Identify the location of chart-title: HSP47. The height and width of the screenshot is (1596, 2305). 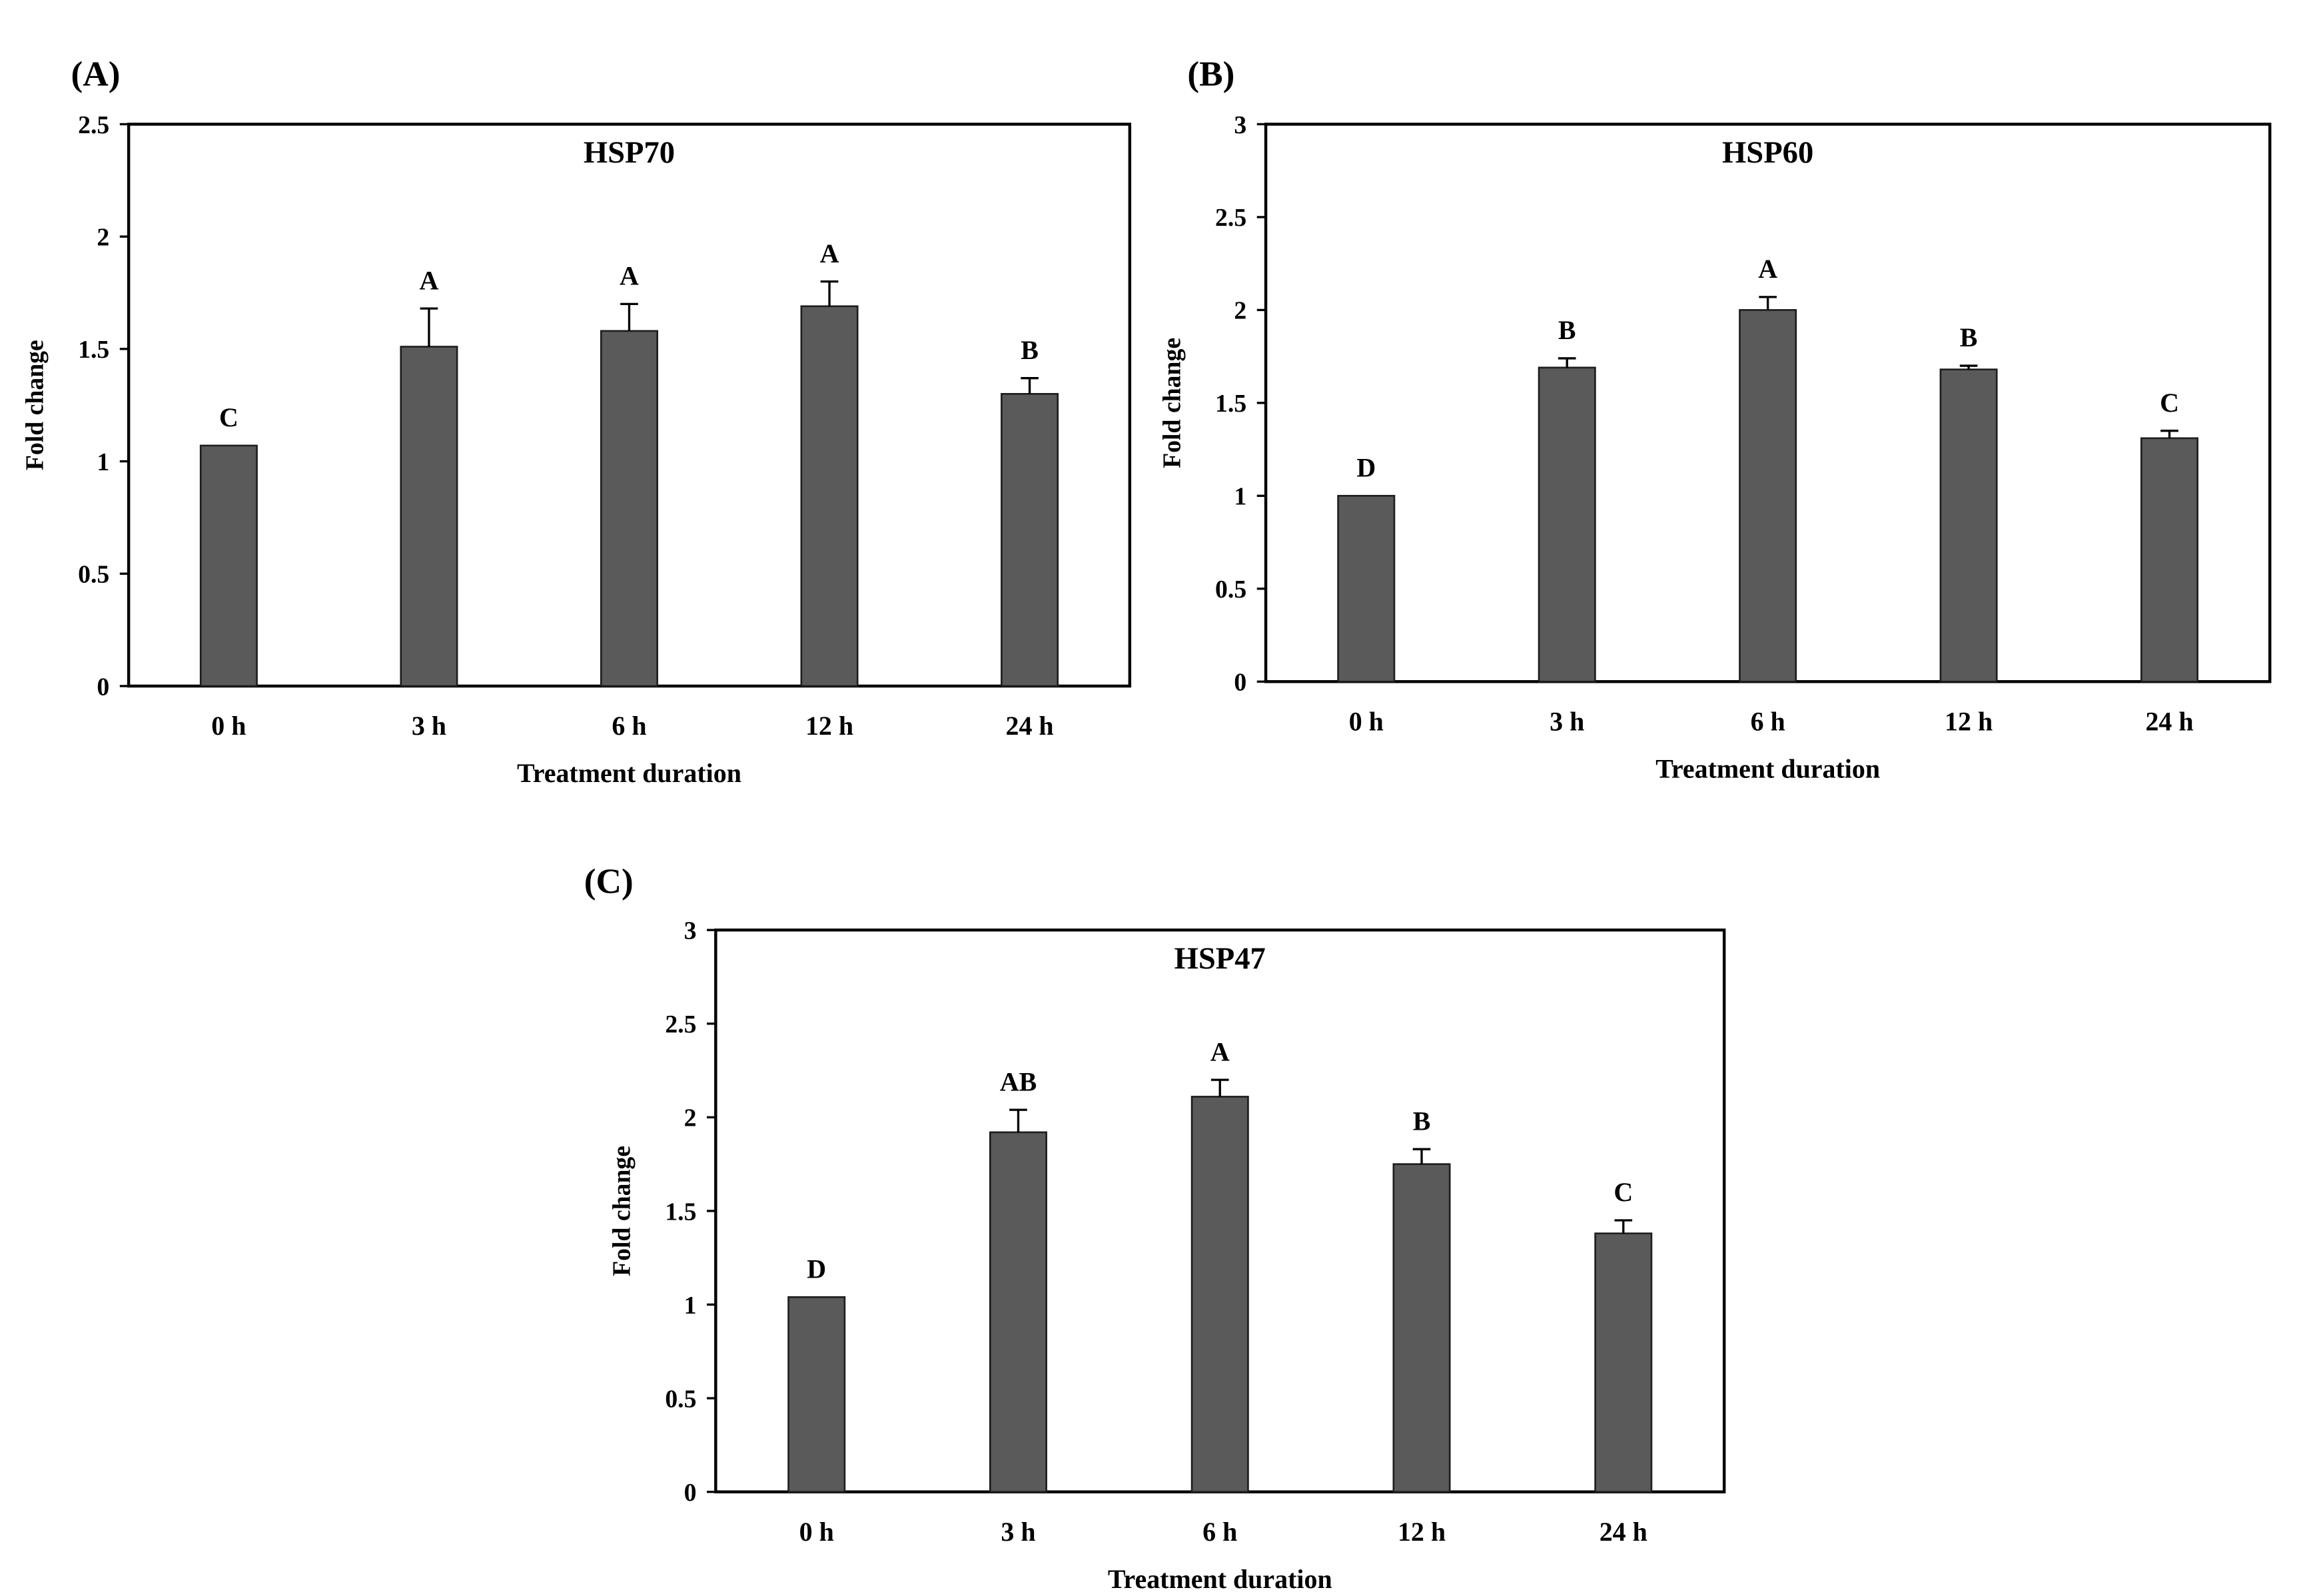
(1220, 958).